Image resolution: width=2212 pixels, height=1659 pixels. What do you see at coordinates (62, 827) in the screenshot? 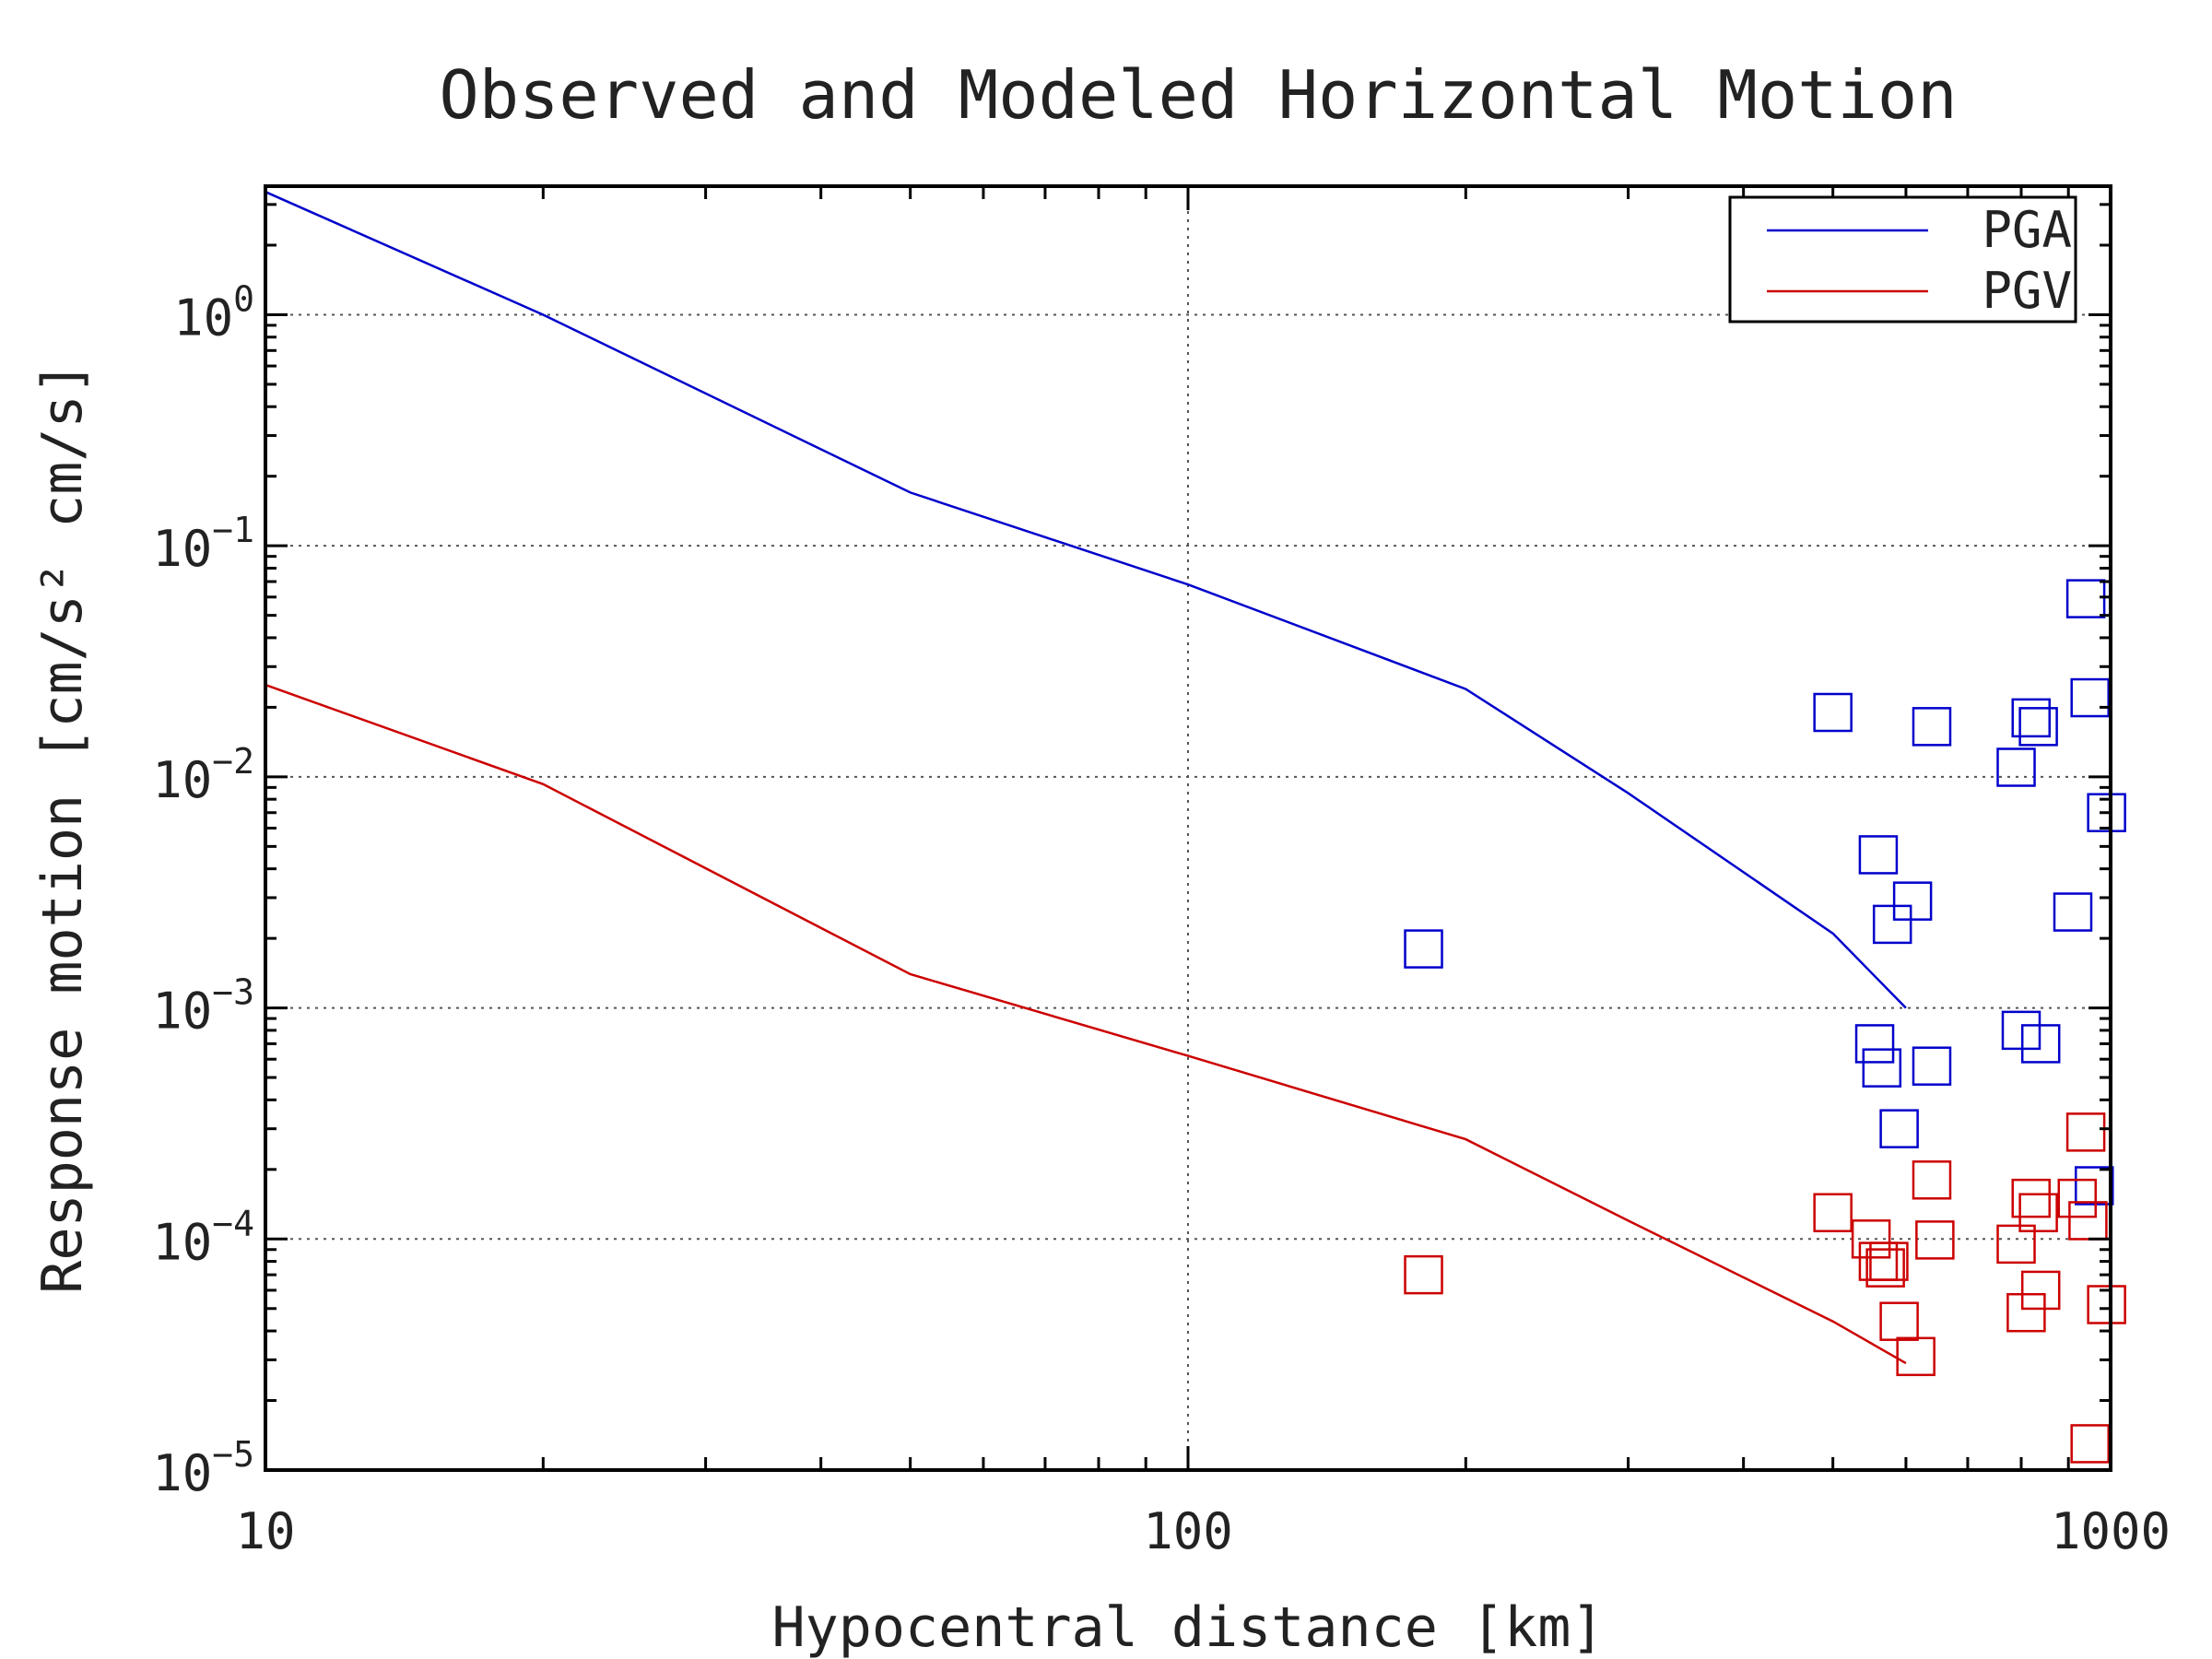
I see `y-axis-label: Response motion [cm/s² cm/s]` at bounding box center [62, 827].